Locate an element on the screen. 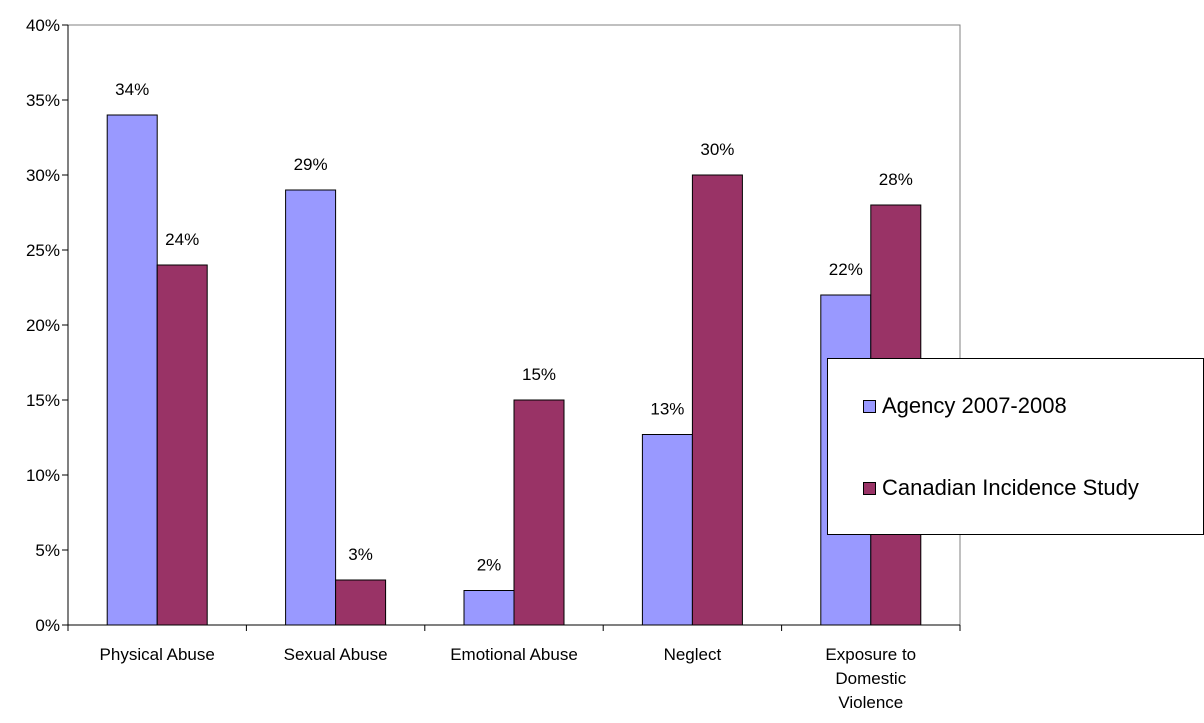 Image resolution: width=1204 pixels, height=723 pixels. bar-data-label: 24% is located at coordinates (182, 239).